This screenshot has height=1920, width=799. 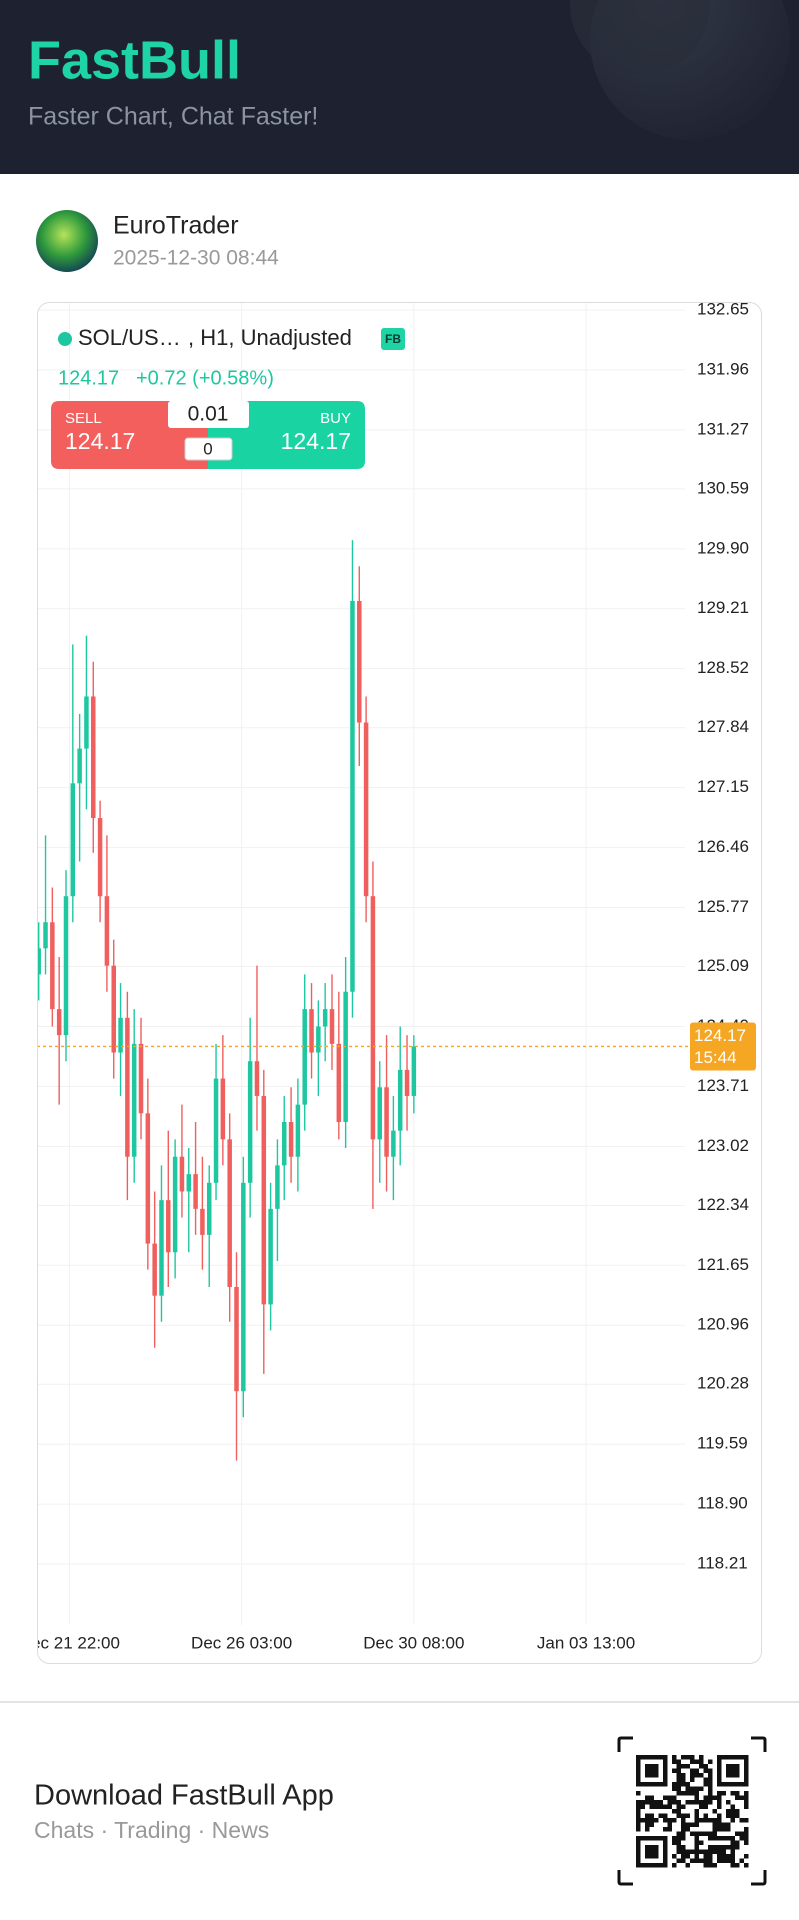 I want to click on y-tick-label: 120.28, so click(x=723, y=1383).